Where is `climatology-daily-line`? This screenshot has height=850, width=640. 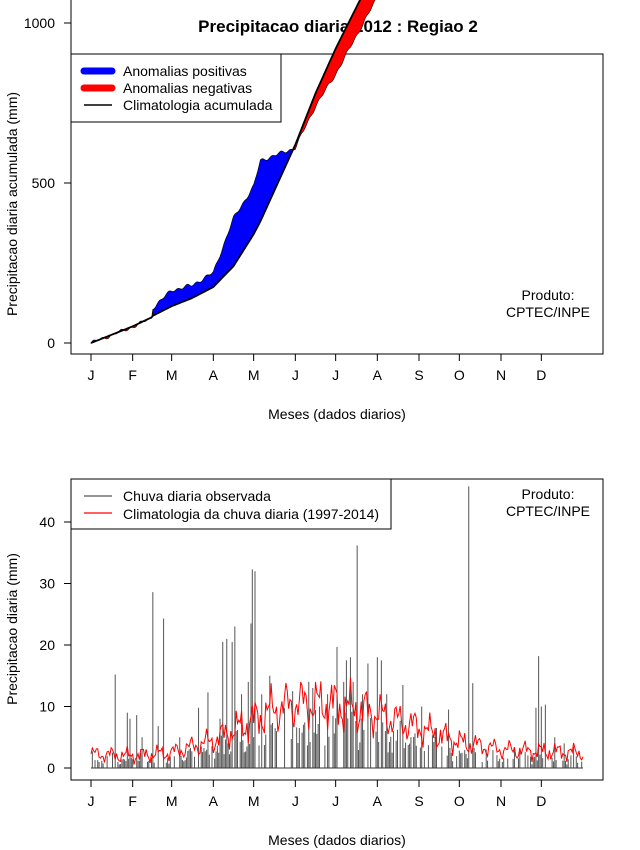
climatology-daily-line is located at coordinates (337, 721).